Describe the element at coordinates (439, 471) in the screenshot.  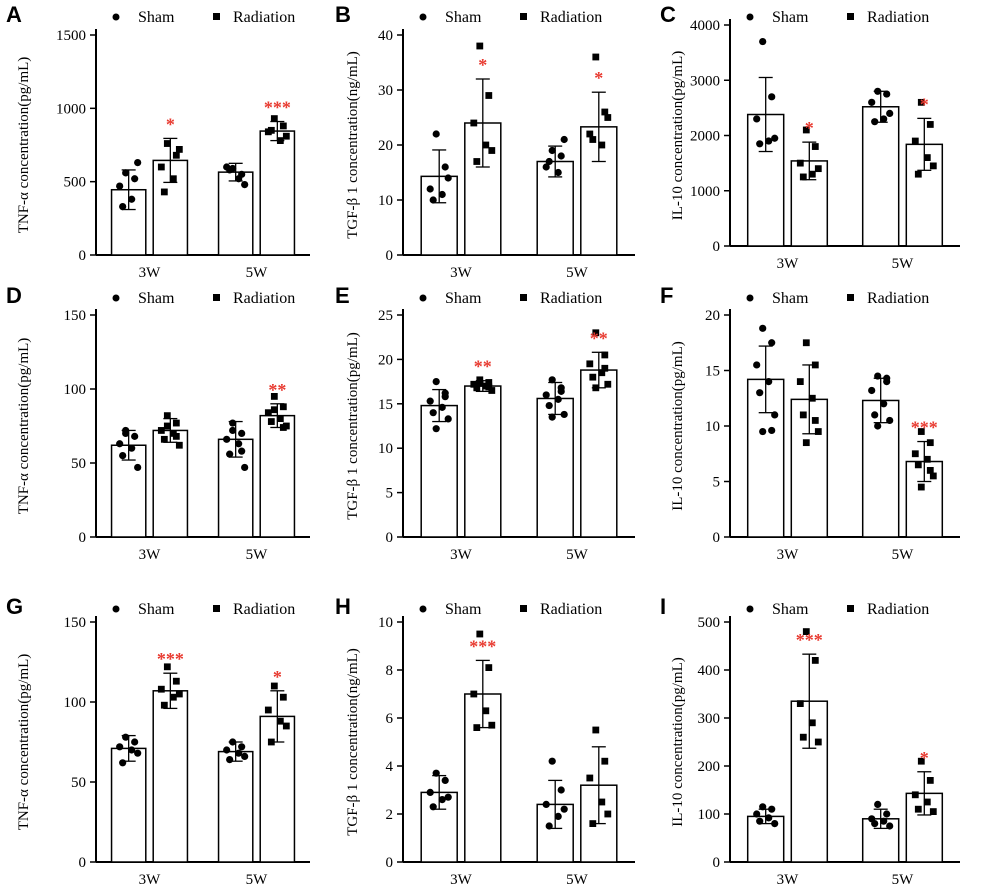
I see `bar-sham` at that location.